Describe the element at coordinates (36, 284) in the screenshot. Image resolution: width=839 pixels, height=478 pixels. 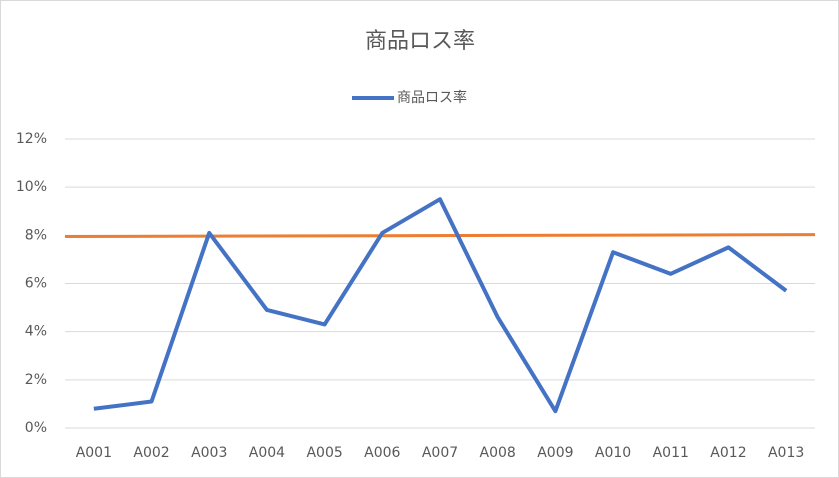
I see `y-tick-label: 6%` at that location.